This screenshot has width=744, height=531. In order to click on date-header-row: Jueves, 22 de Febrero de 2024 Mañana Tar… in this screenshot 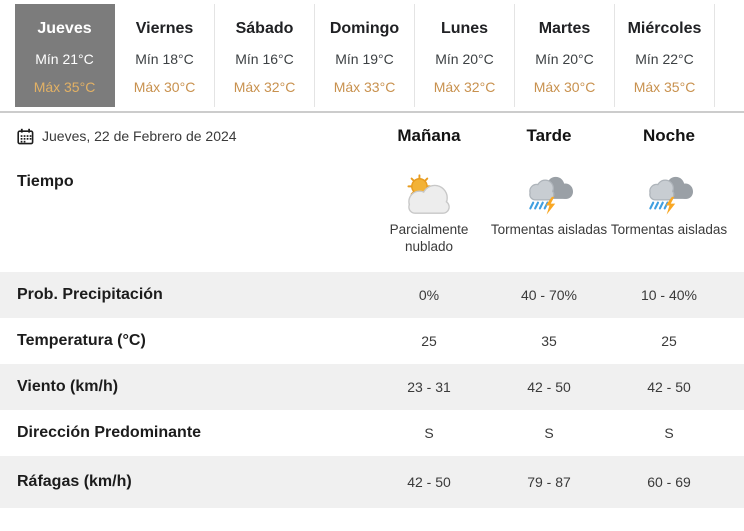, I will do `click(372, 136)`.